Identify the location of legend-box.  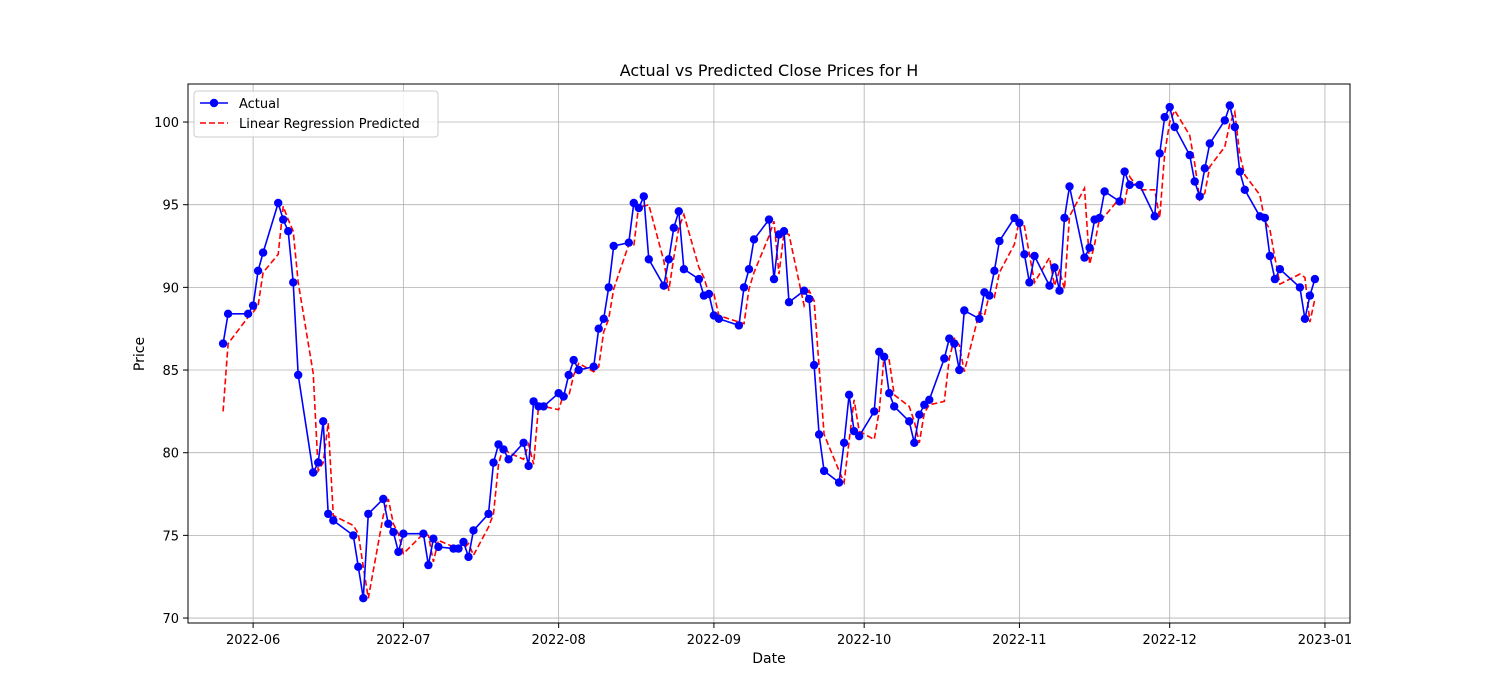
(316, 114).